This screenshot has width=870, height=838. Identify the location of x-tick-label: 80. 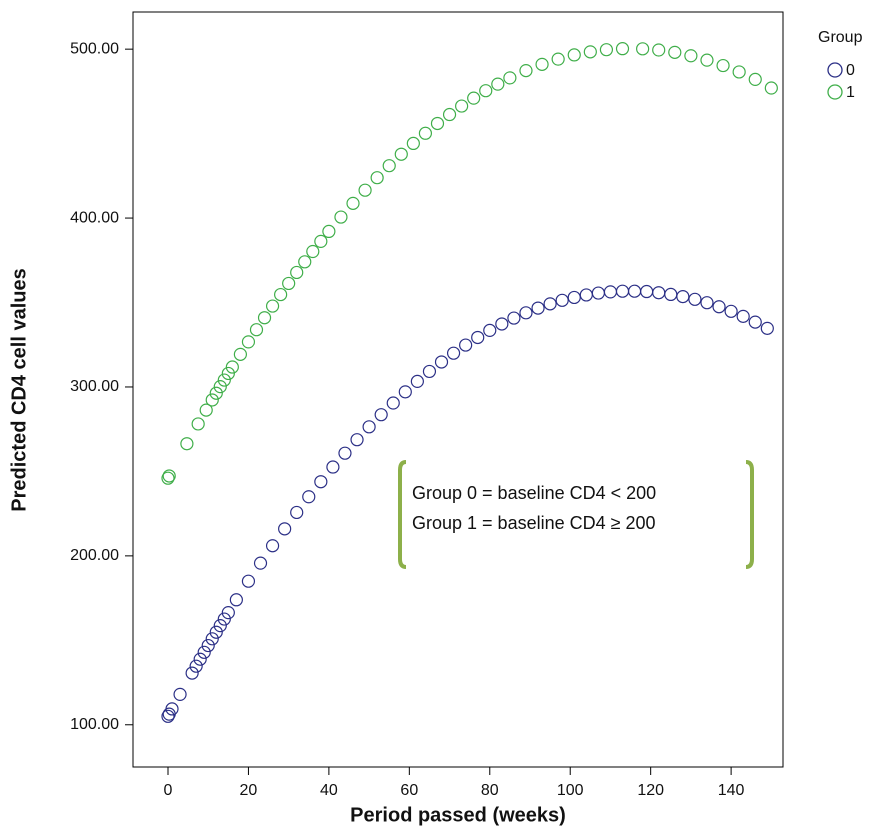
(490, 790).